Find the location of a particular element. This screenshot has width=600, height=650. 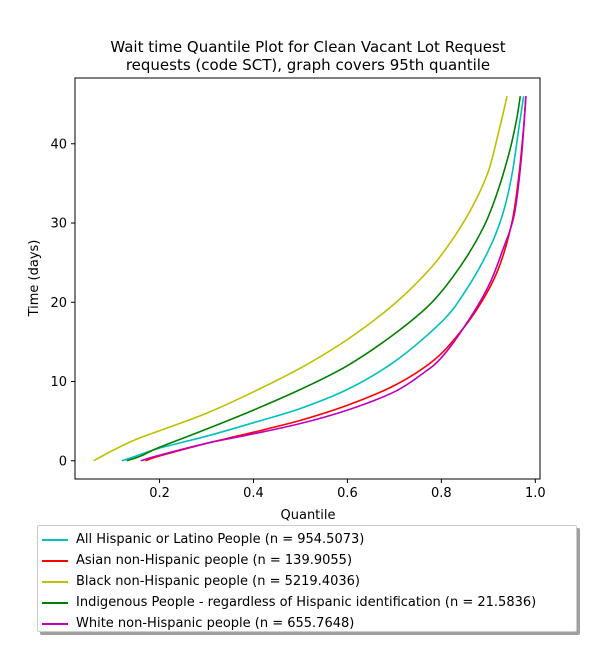

x-tick-label: 0.4 is located at coordinates (253, 493).